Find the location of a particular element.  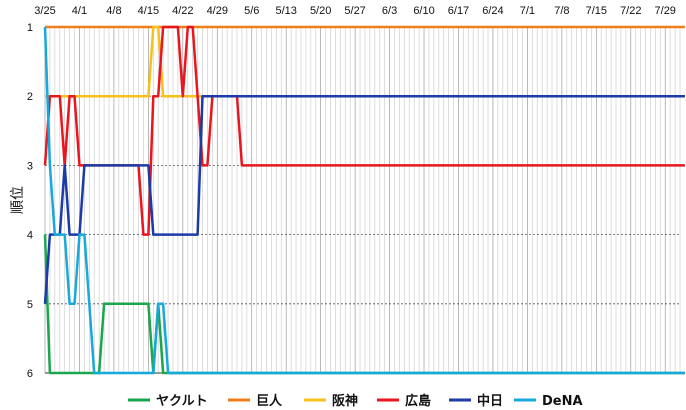

y-tick-label: 6 is located at coordinates (30, 374).